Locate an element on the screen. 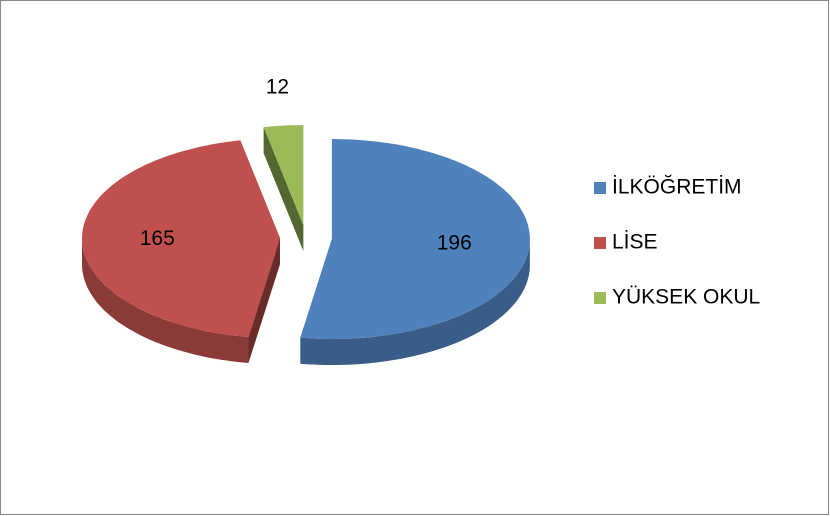 The image size is (830, 516). data-label: 12 is located at coordinates (277, 86).